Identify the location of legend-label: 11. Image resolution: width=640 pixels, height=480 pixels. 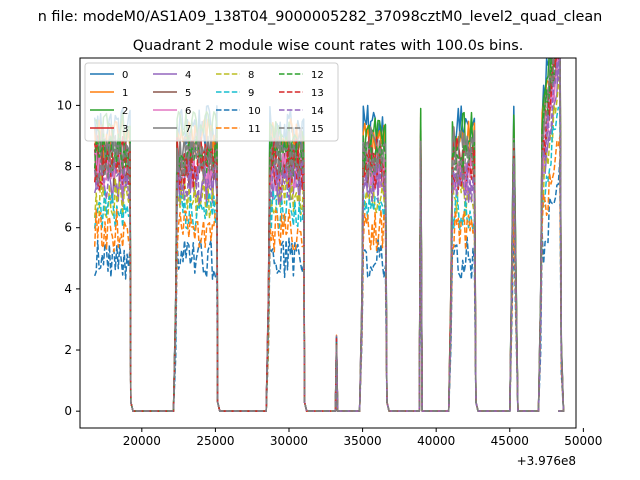
(254, 129).